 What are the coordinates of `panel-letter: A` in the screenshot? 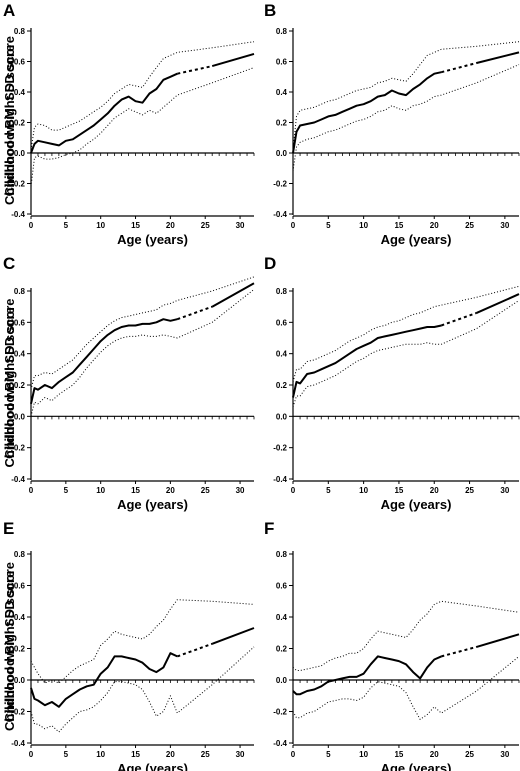 It's located at (9, 10).